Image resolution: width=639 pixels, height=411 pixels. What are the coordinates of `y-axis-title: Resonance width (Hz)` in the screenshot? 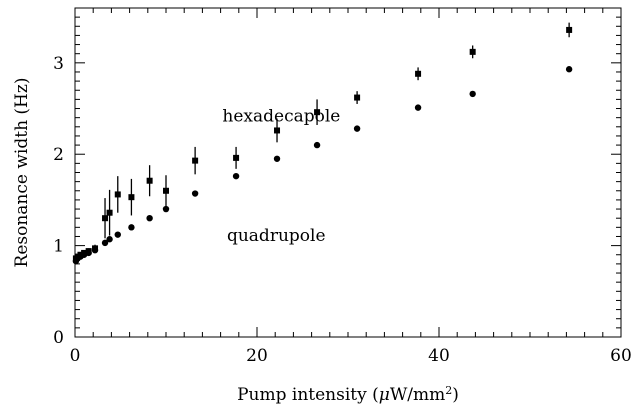 It's located at (22, 173).